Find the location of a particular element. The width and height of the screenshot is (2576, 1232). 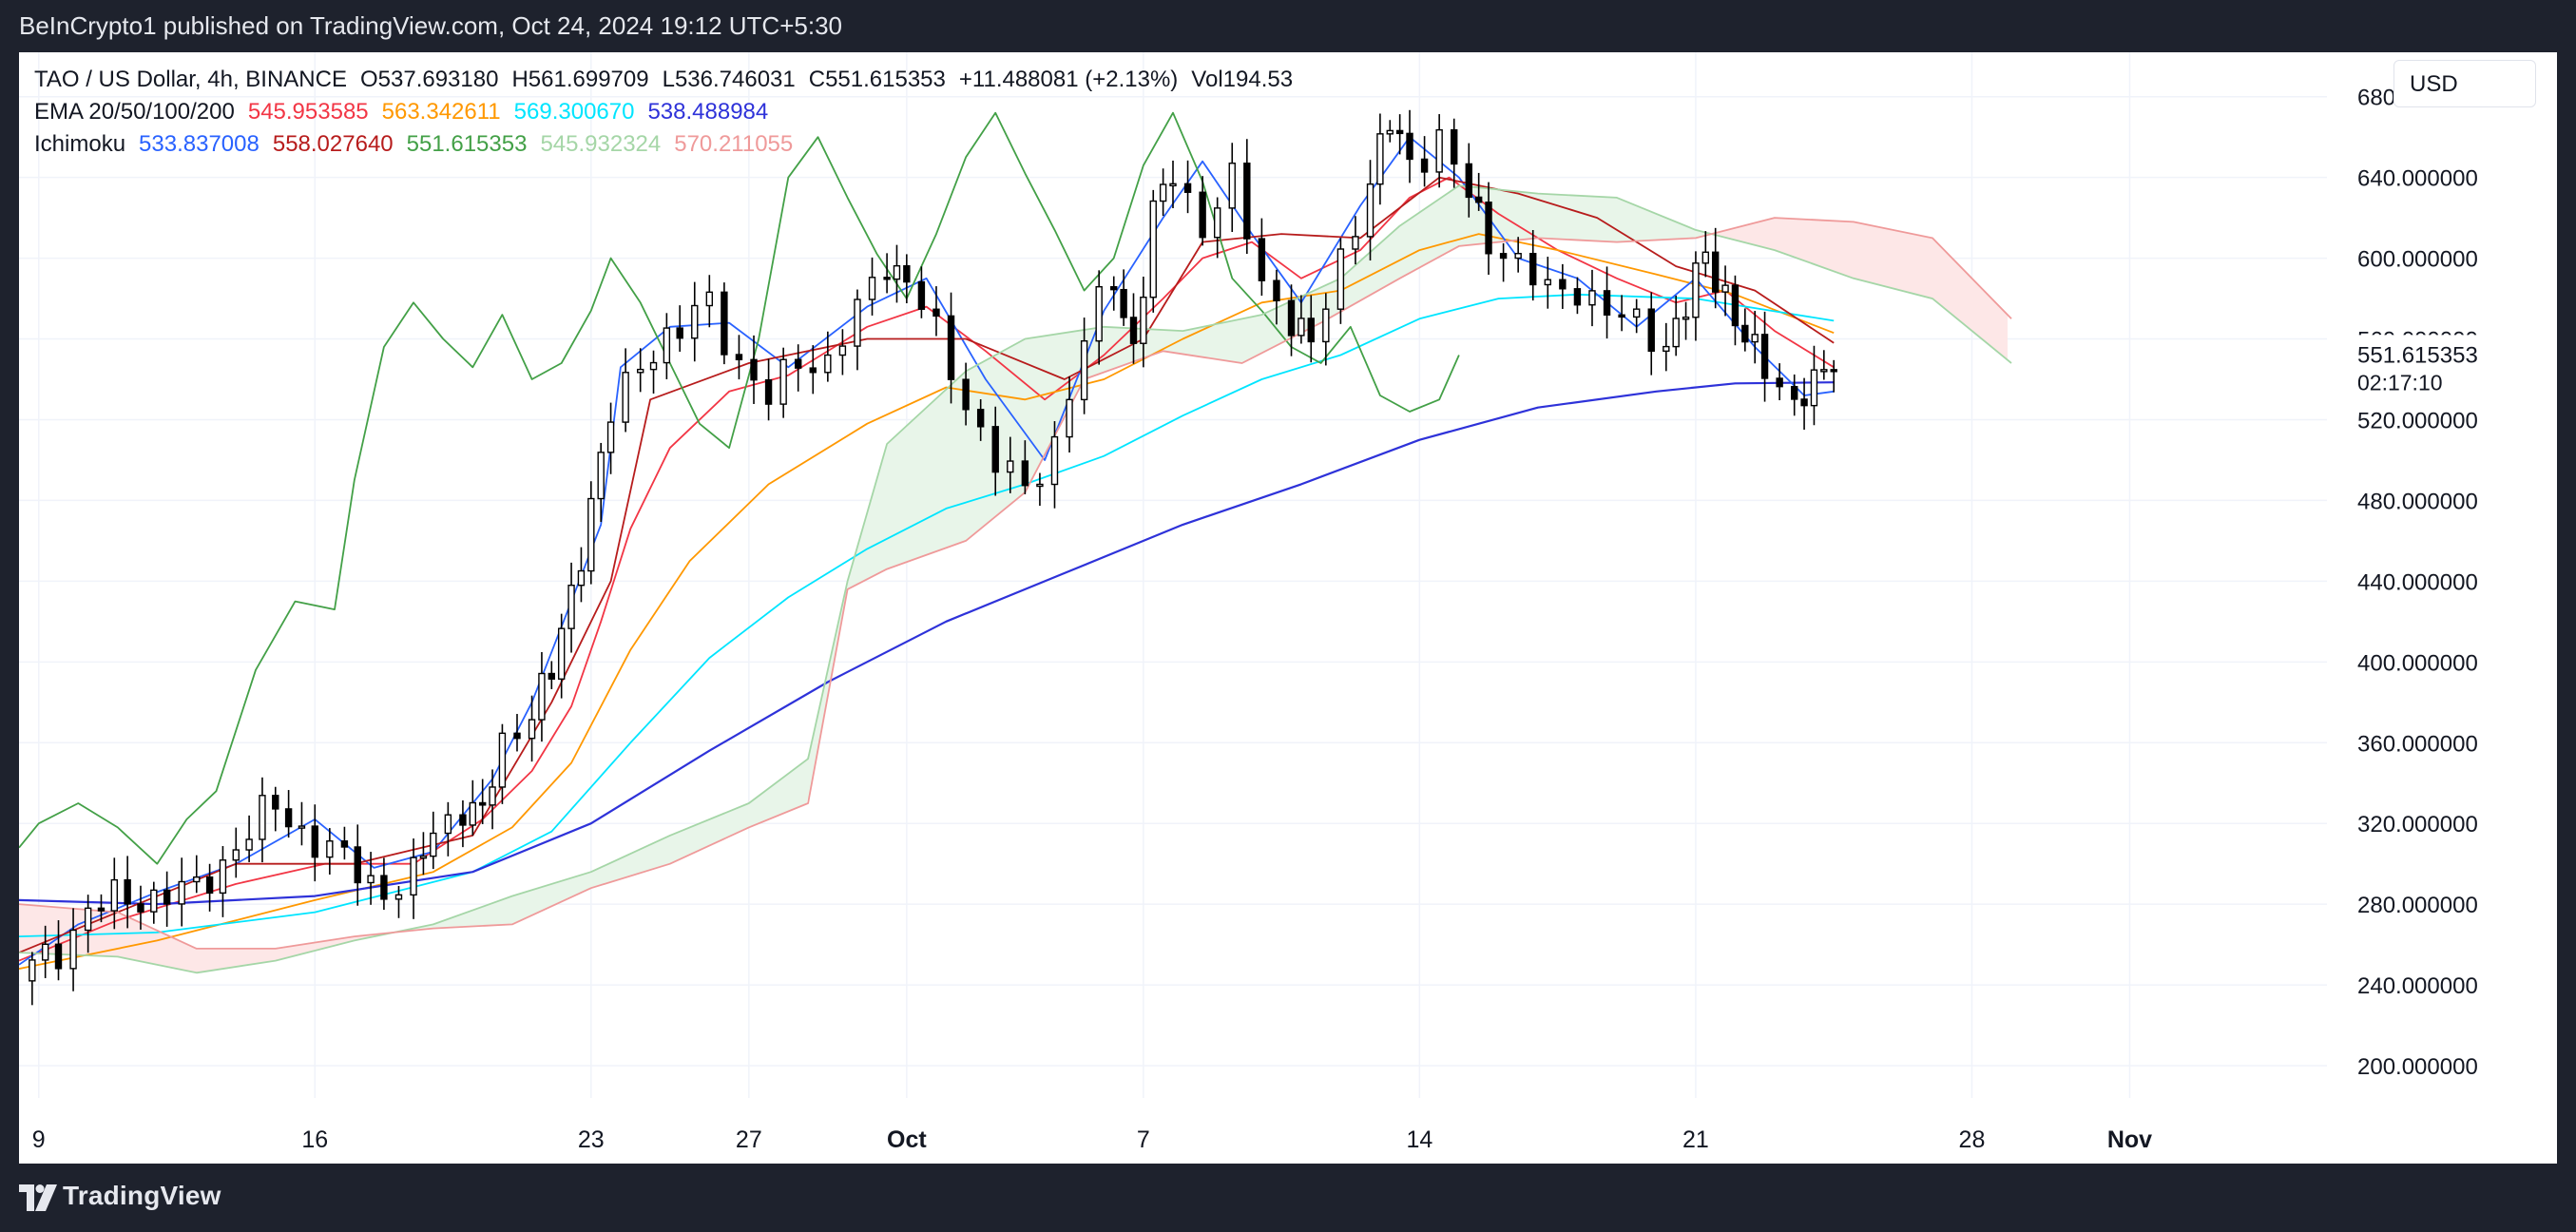

legend-symbol: TAO / US Dollar, 4h, BINANCE is located at coordinates (190, 79).